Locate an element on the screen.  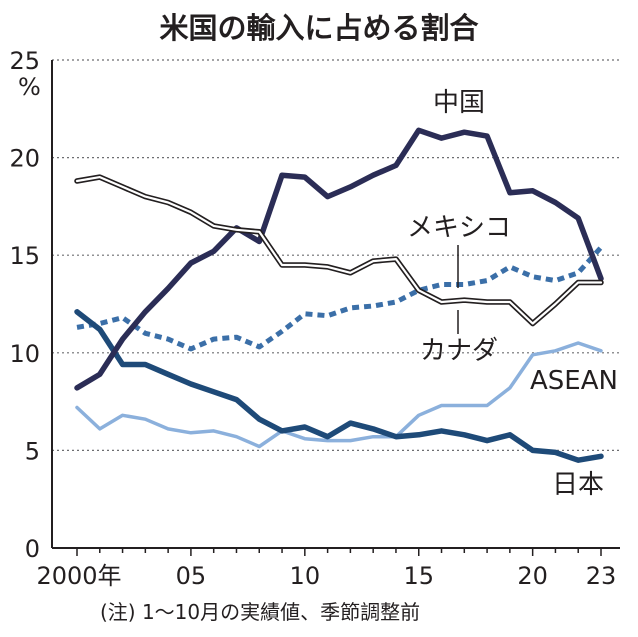
x-tick-label: 10 is located at coordinates (305, 576).